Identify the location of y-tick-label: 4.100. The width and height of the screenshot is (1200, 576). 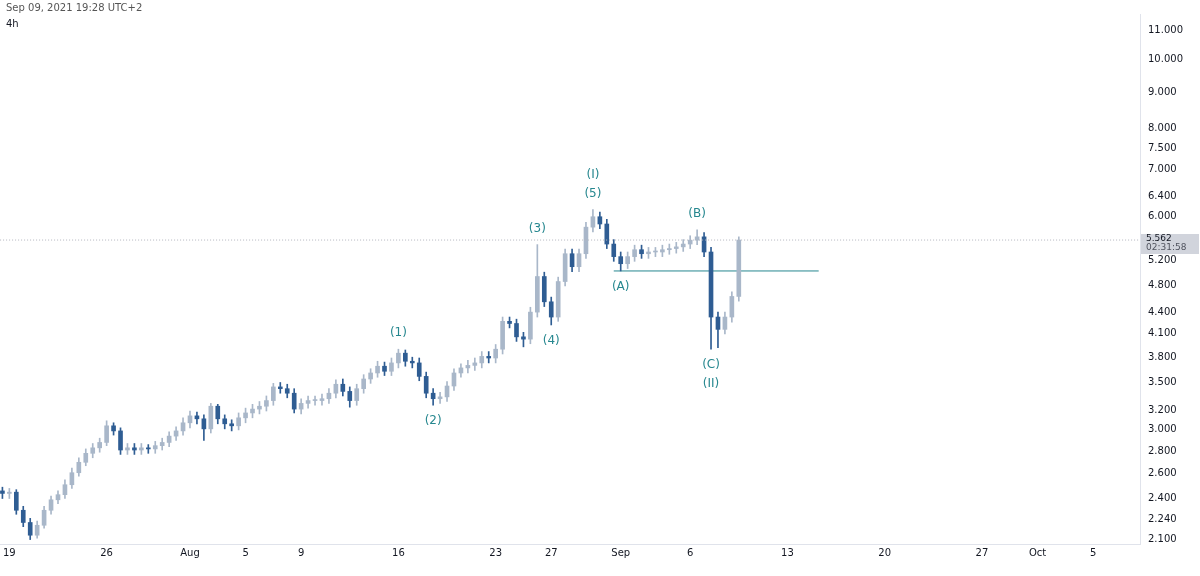
(1162, 333).